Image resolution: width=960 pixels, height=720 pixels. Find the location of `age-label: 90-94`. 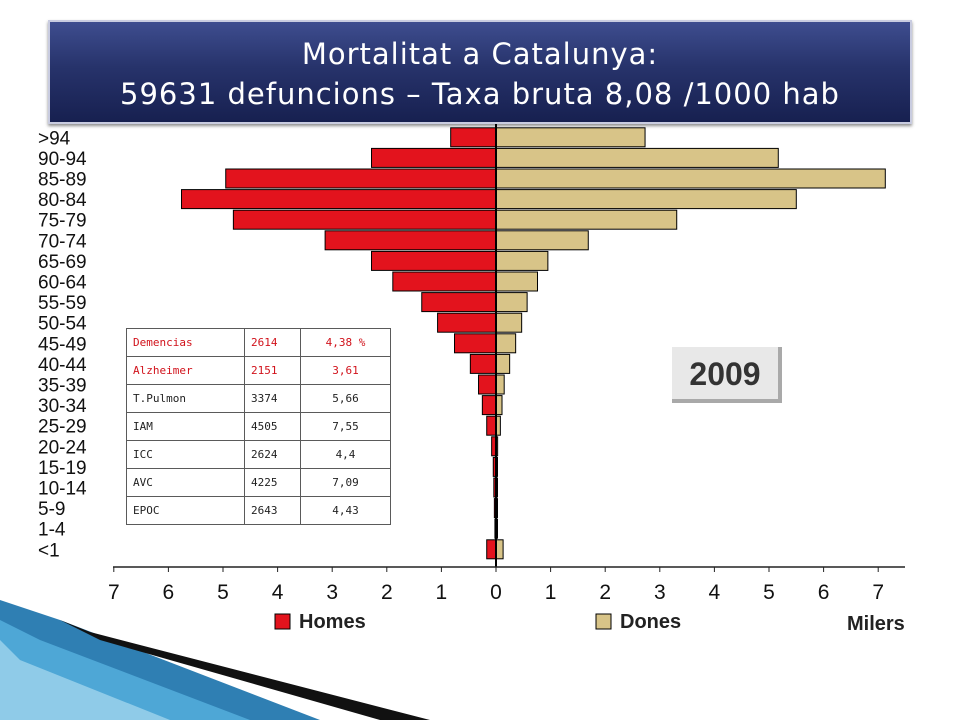

age-label: 90-94 is located at coordinates (62, 159).